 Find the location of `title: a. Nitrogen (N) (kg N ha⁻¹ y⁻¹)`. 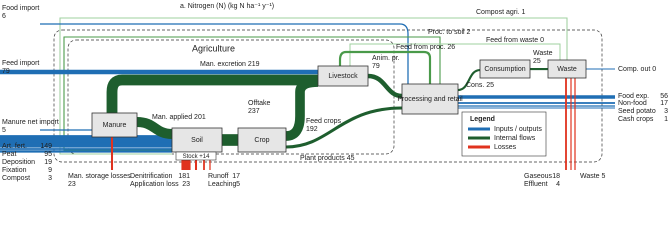

title: a. Nitrogen (N) (kg N ha⁻¹ y⁻¹) is located at coordinates (227, 6).